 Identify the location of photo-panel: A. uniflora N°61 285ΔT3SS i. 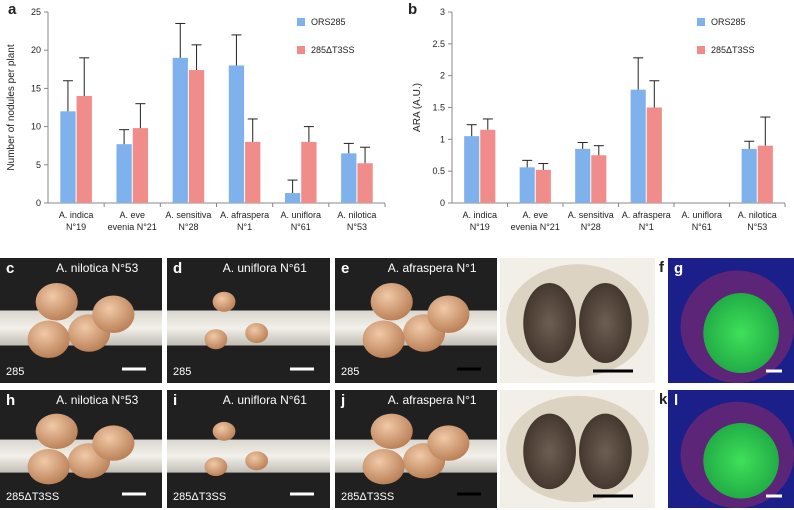
(248, 449).